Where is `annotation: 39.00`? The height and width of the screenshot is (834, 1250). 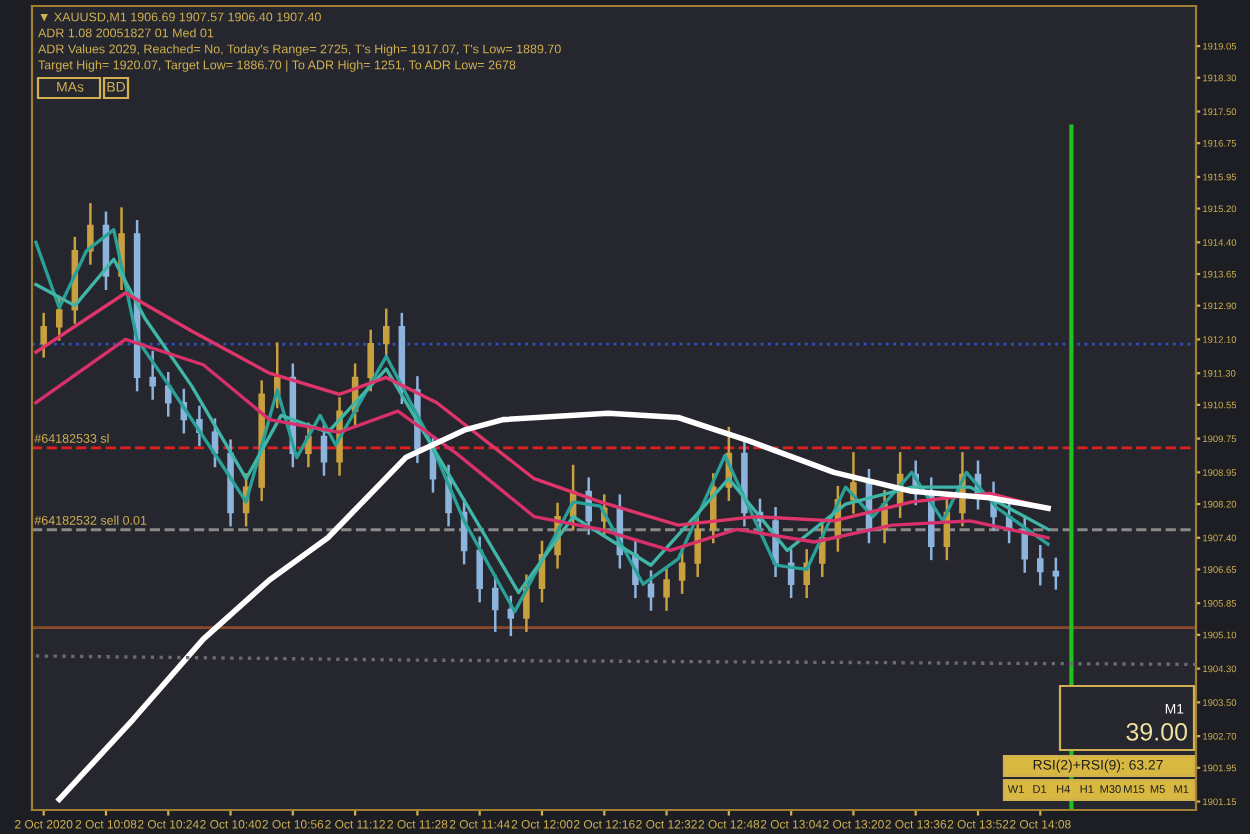 annotation: 39.00 is located at coordinates (1157, 732).